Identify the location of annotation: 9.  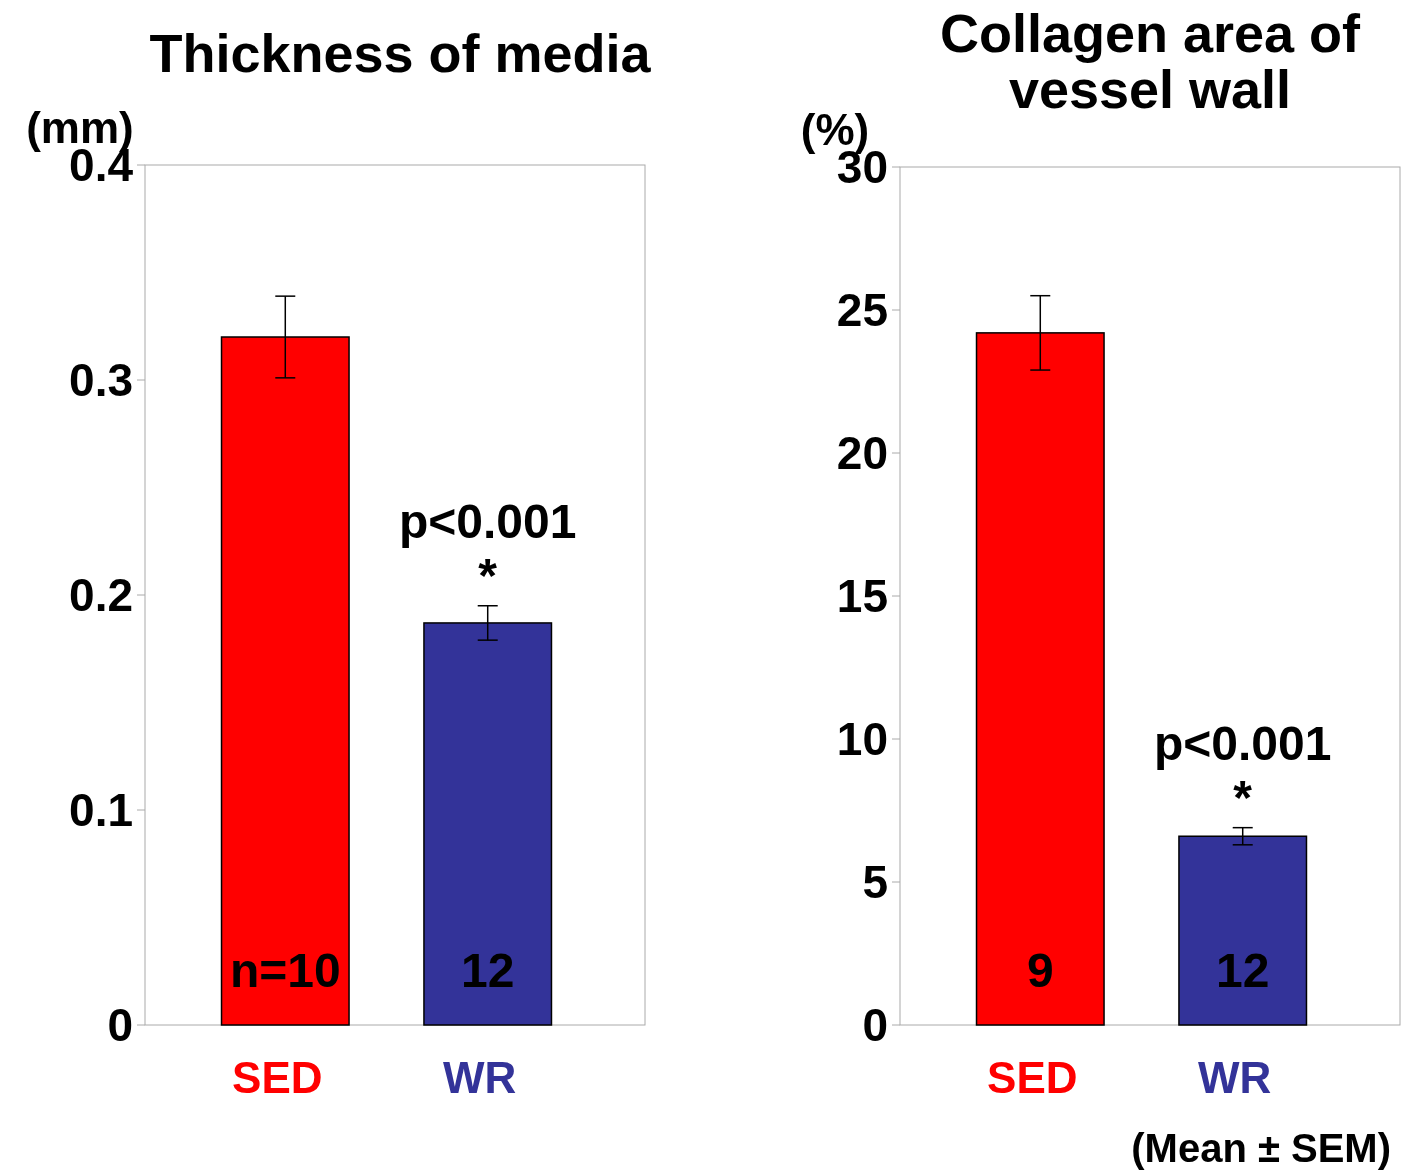
(1040, 970).